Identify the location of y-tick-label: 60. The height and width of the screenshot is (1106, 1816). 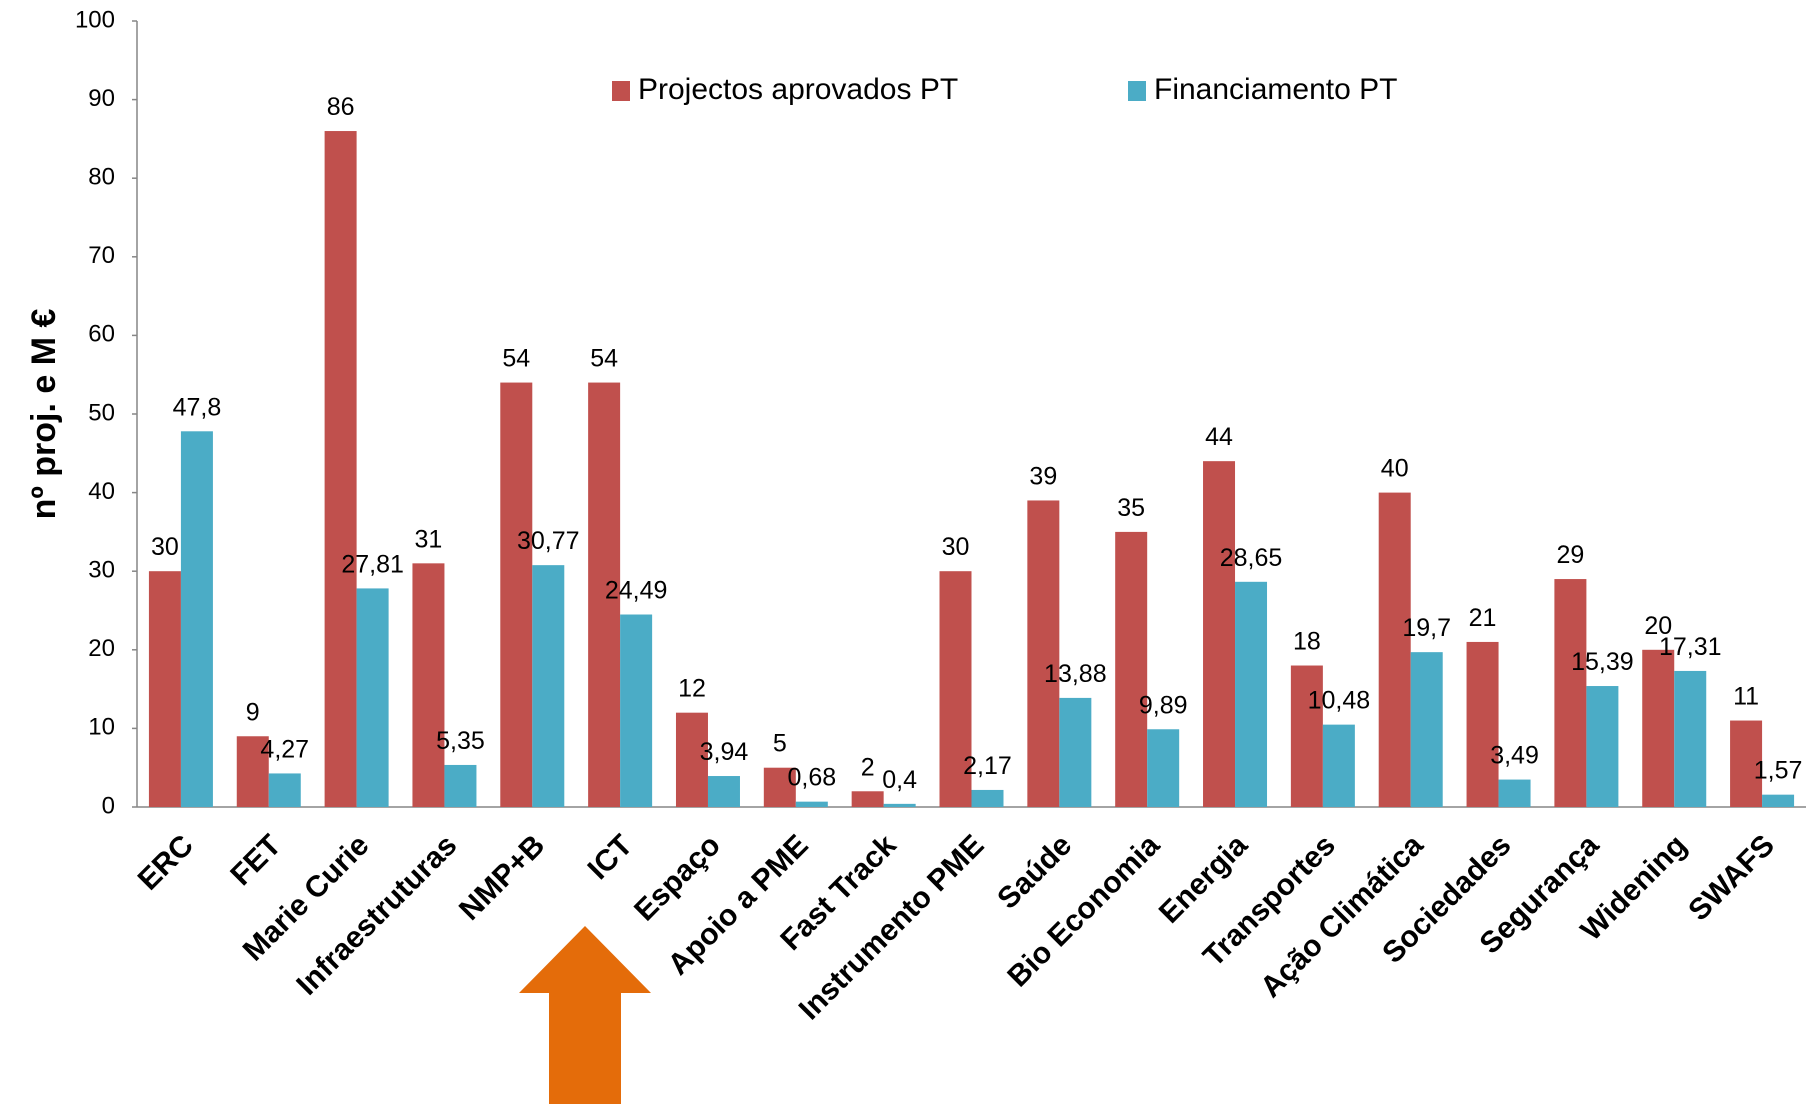
(101, 334).